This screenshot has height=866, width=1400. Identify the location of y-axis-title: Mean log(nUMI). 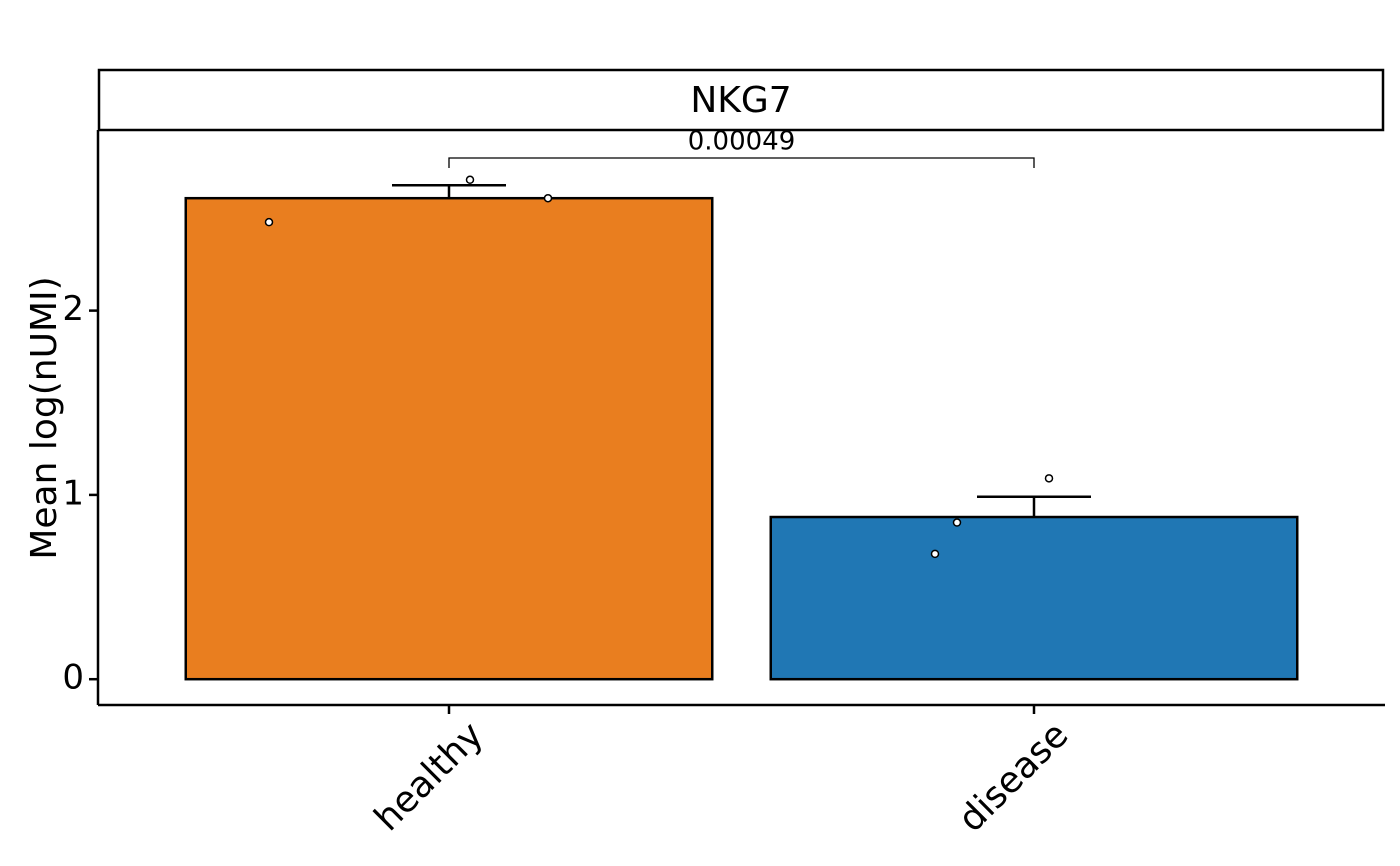
(44, 417).